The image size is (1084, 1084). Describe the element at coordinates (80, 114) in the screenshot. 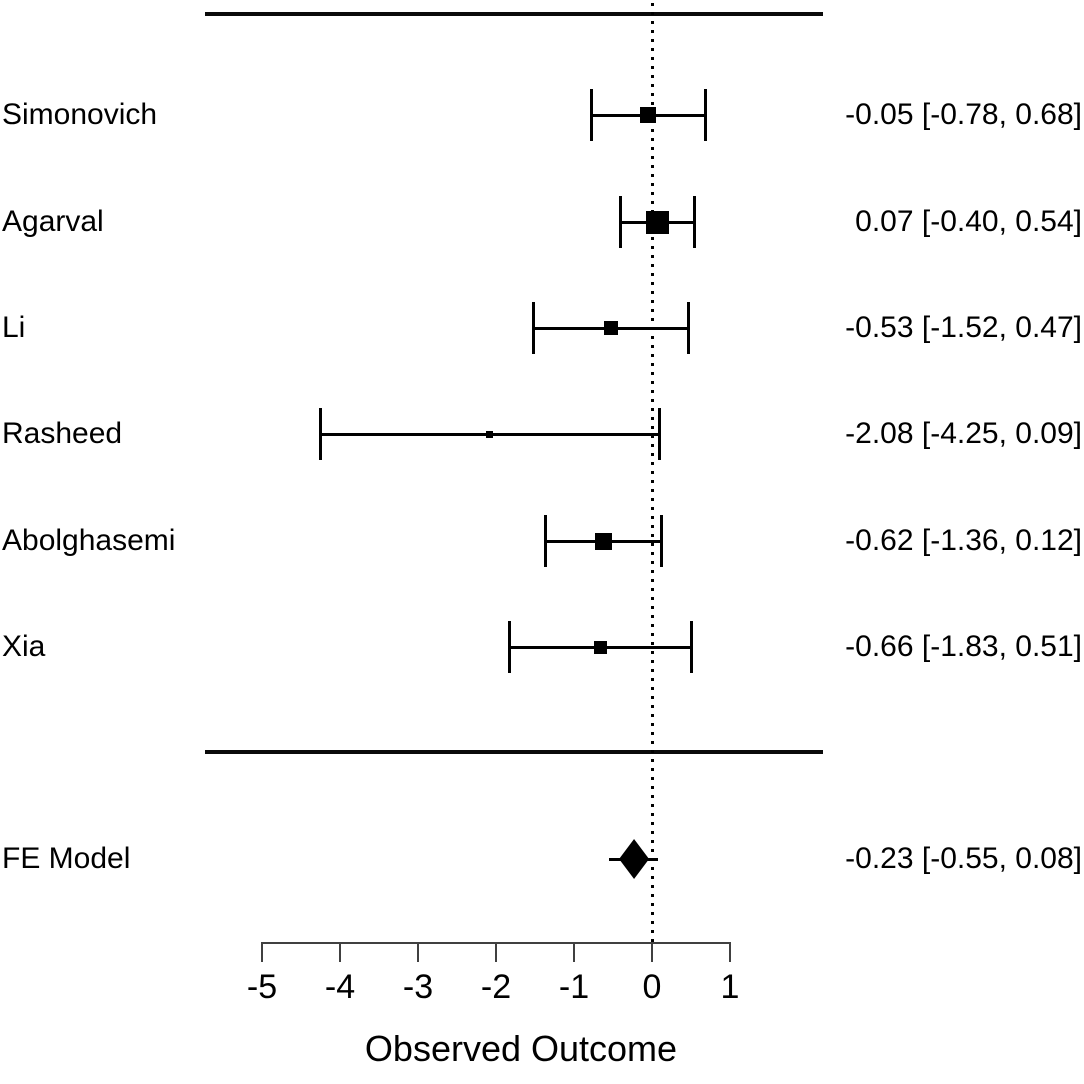

I see `study-label: Simonovich` at that location.